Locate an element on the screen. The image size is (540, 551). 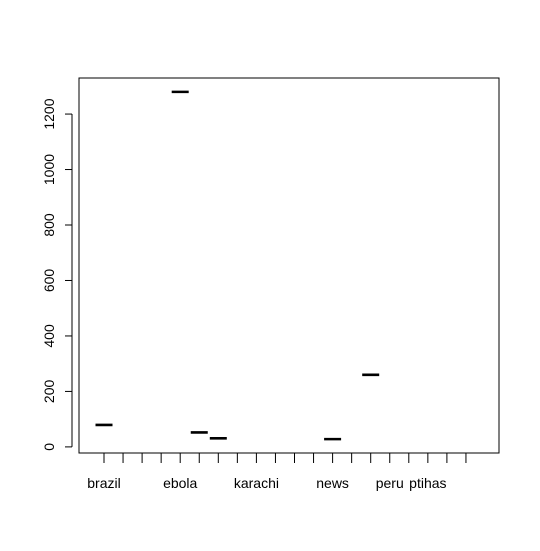
x-axis: brazil ebola karachi news peru ptihas is located at coordinates (277, 471).